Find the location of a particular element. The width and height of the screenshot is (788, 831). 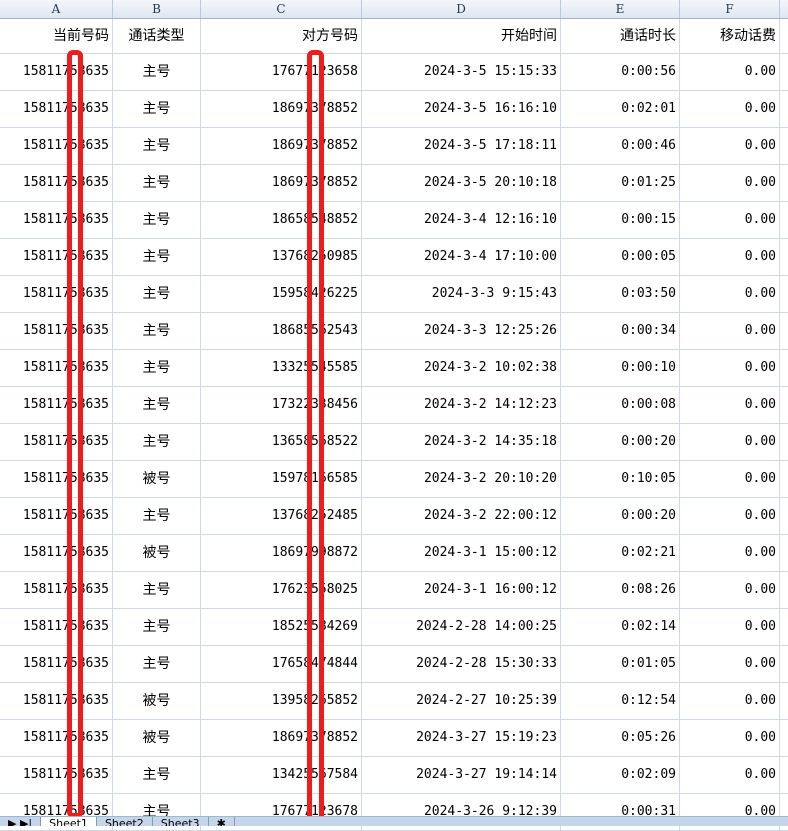

cell-c: 18525584269 is located at coordinates (281, 627).